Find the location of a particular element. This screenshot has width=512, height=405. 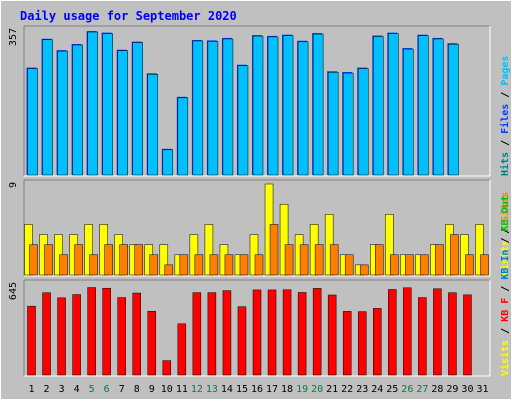

x-tick-label: 13 is located at coordinates (212, 389).